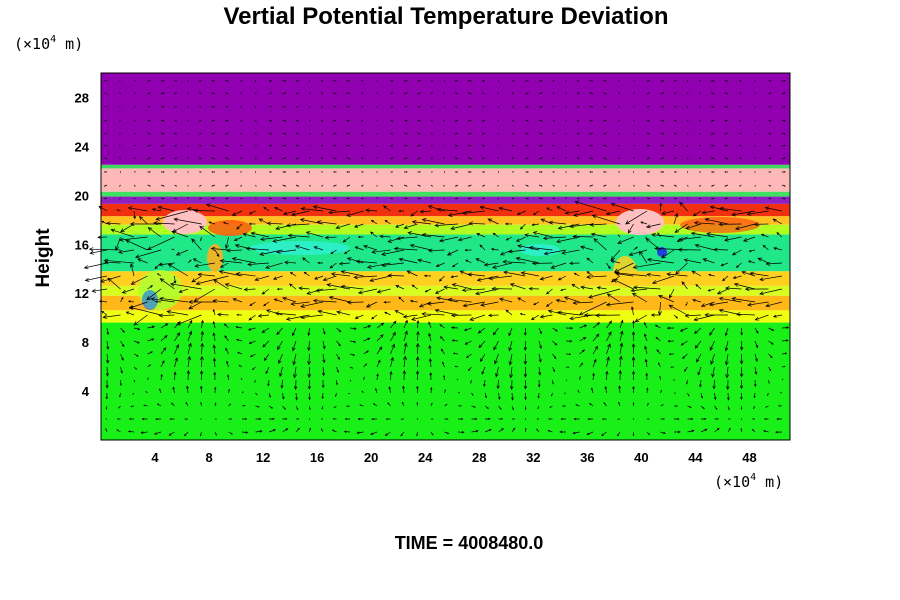  I want to click on x-tick-label: 8, so click(208, 457).